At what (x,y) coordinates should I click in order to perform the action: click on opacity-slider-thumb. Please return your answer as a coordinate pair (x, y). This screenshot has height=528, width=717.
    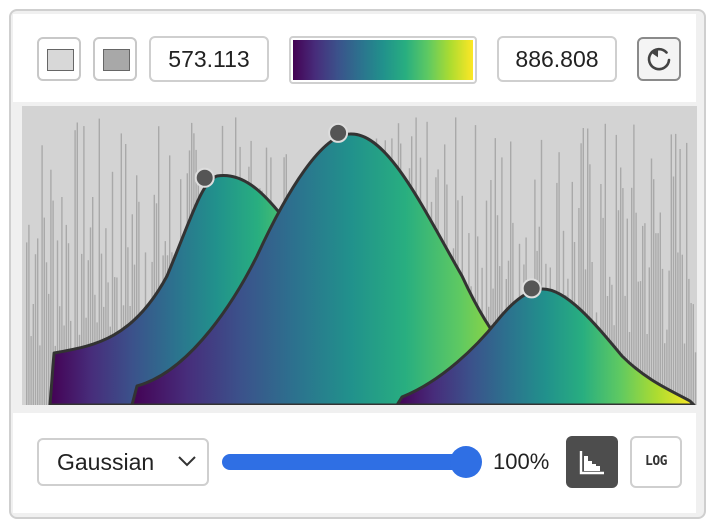
    Looking at the image, I should click on (466, 462).